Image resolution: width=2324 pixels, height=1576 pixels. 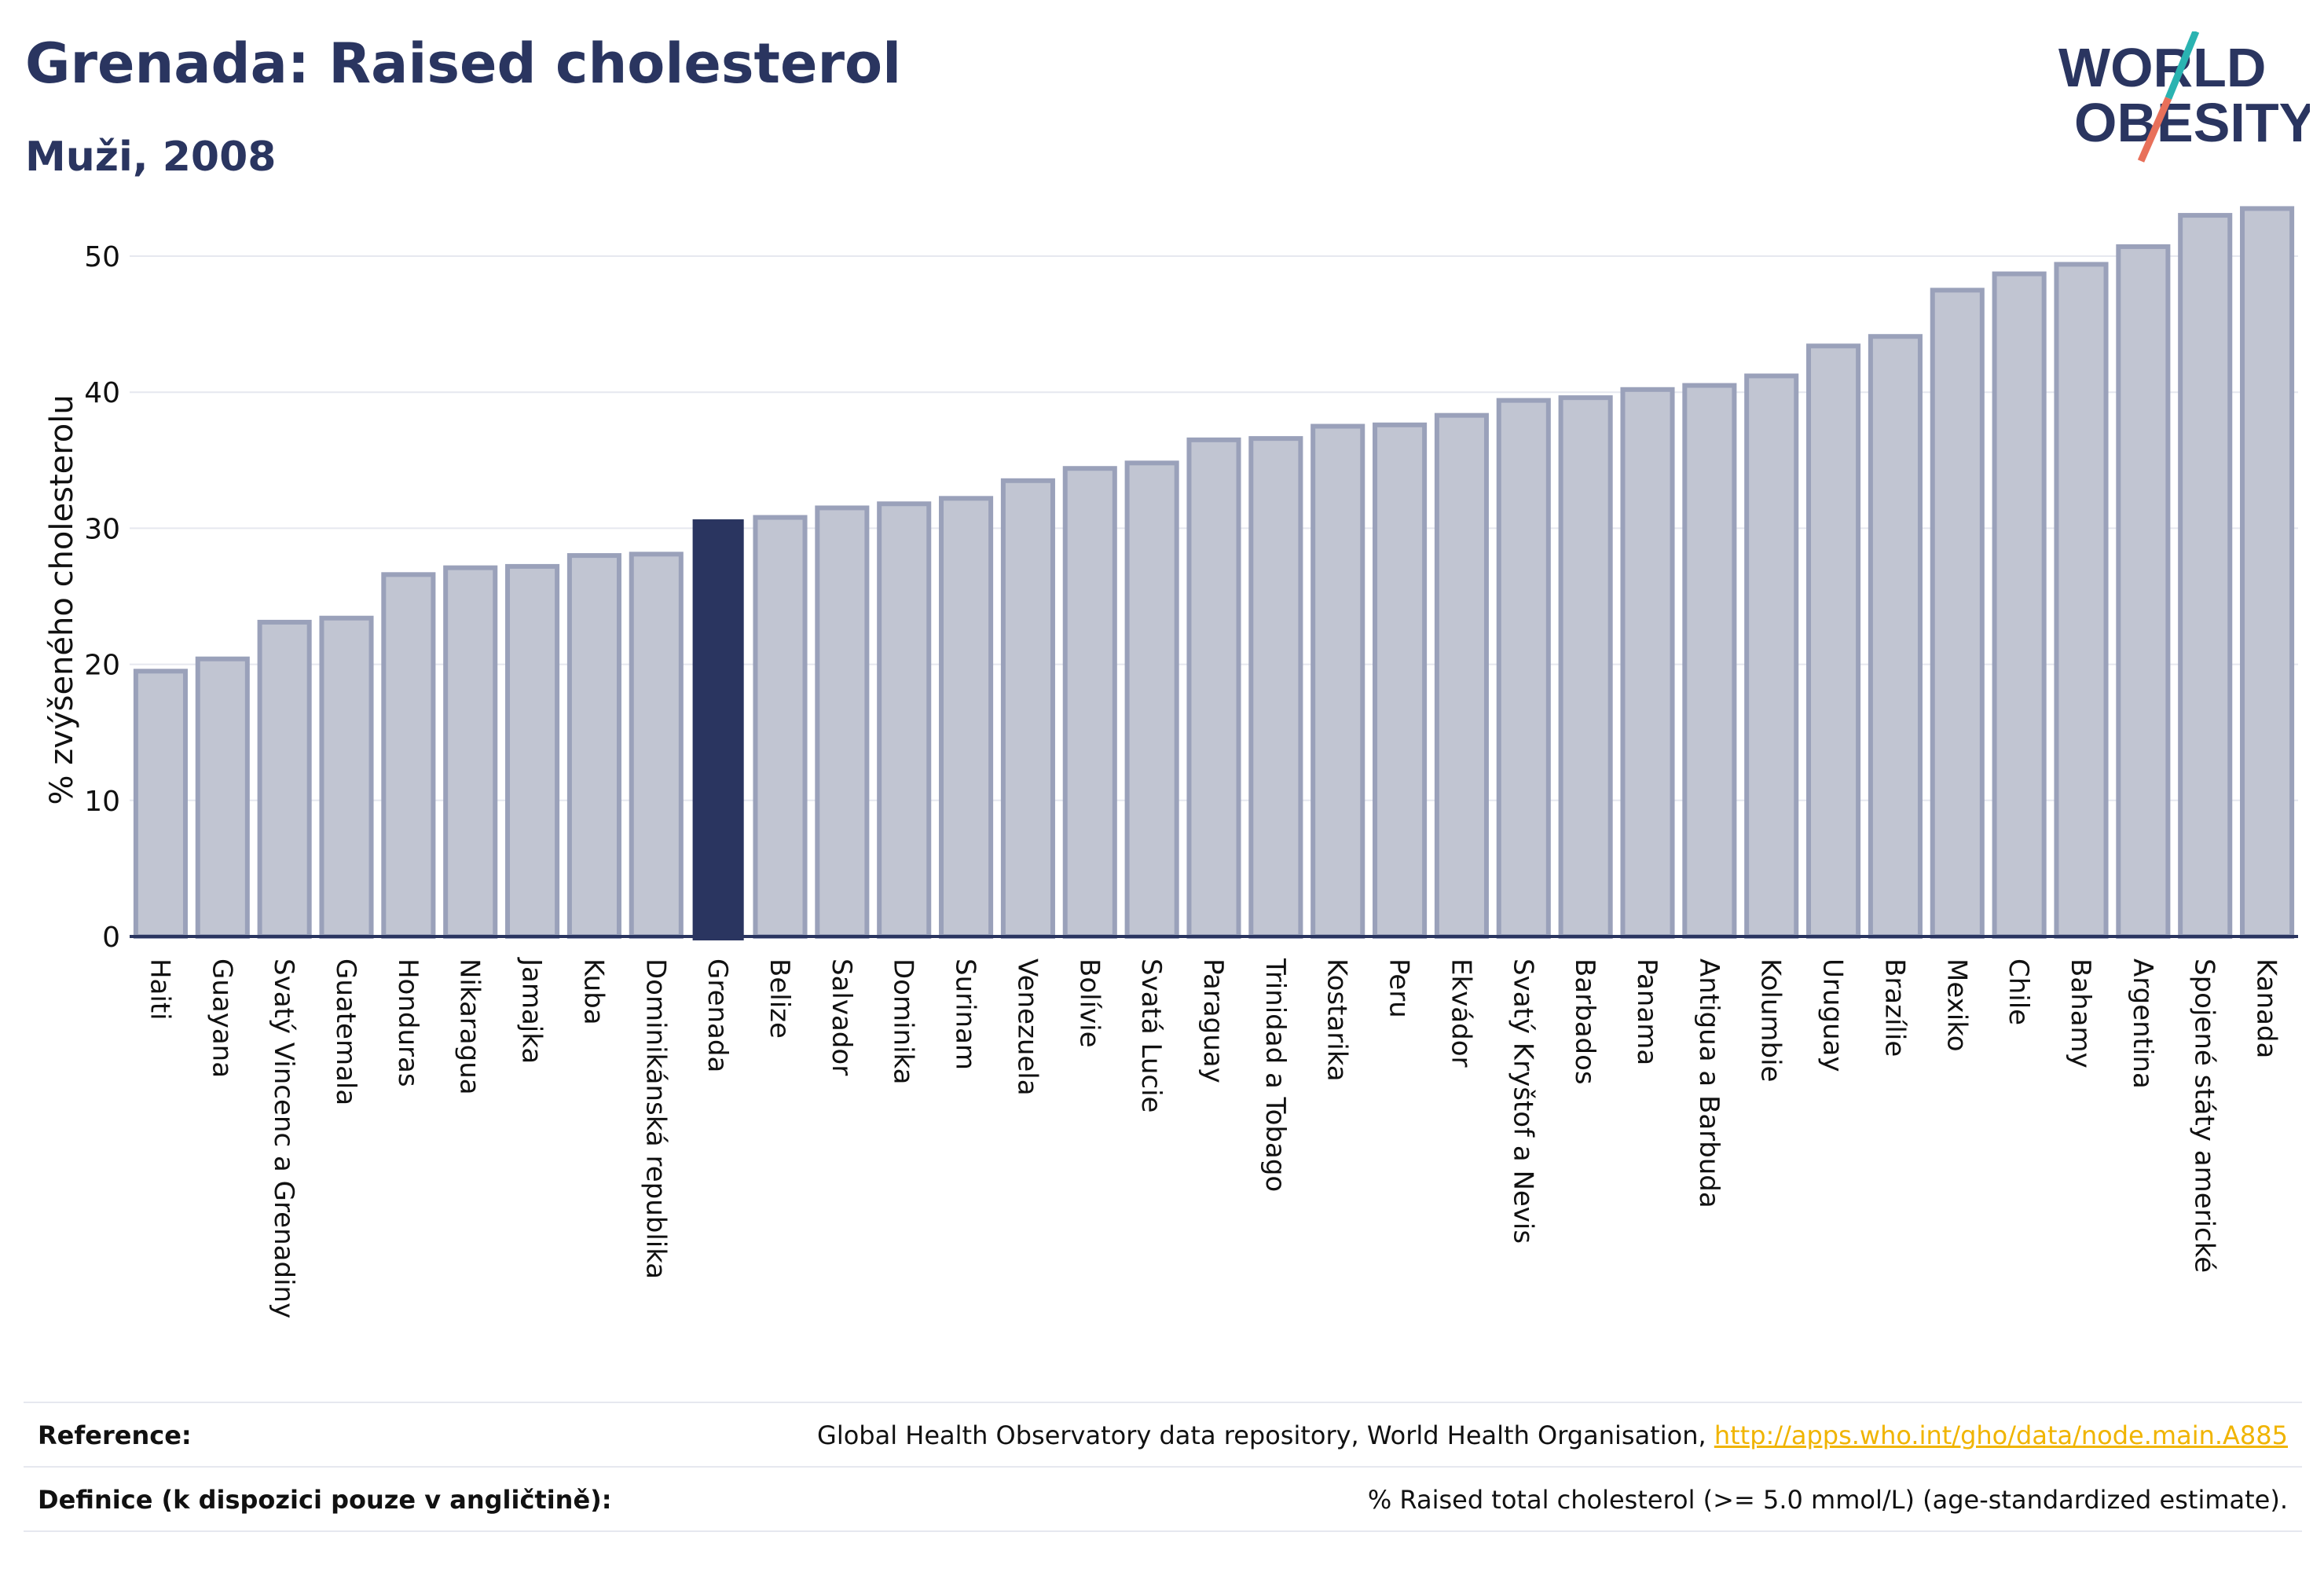 What do you see at coordinates (593, 991) in the screenshot?
I see `x-tick-label: Kuba` at bounding box center [593, 991].